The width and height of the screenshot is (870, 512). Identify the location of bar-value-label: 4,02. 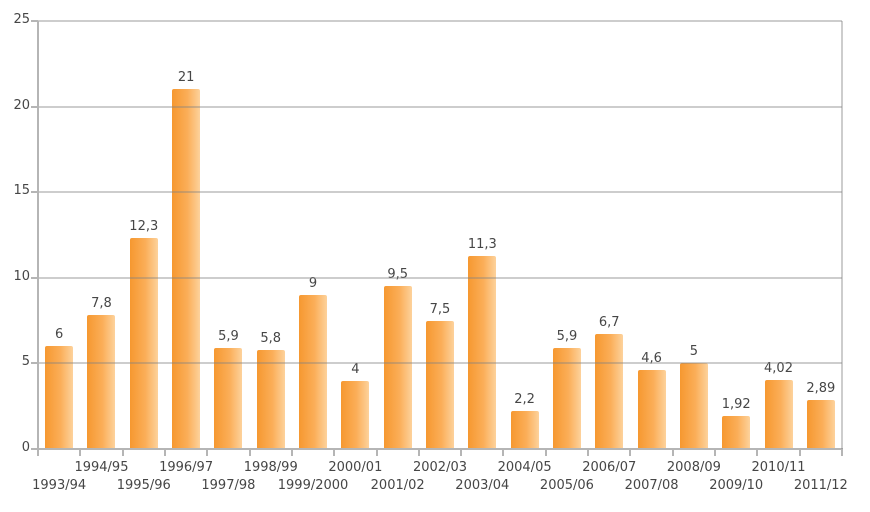
(778, 369).